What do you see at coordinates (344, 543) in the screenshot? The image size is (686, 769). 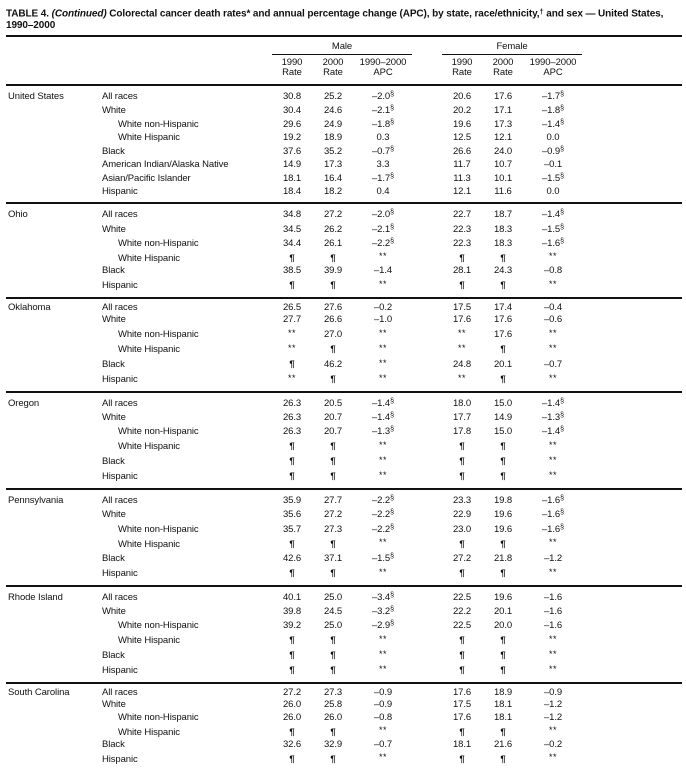 I see `table-row: White Hispanic ¶ ¶ ** ¶ ¶ **` at bounding box center [344, 543].